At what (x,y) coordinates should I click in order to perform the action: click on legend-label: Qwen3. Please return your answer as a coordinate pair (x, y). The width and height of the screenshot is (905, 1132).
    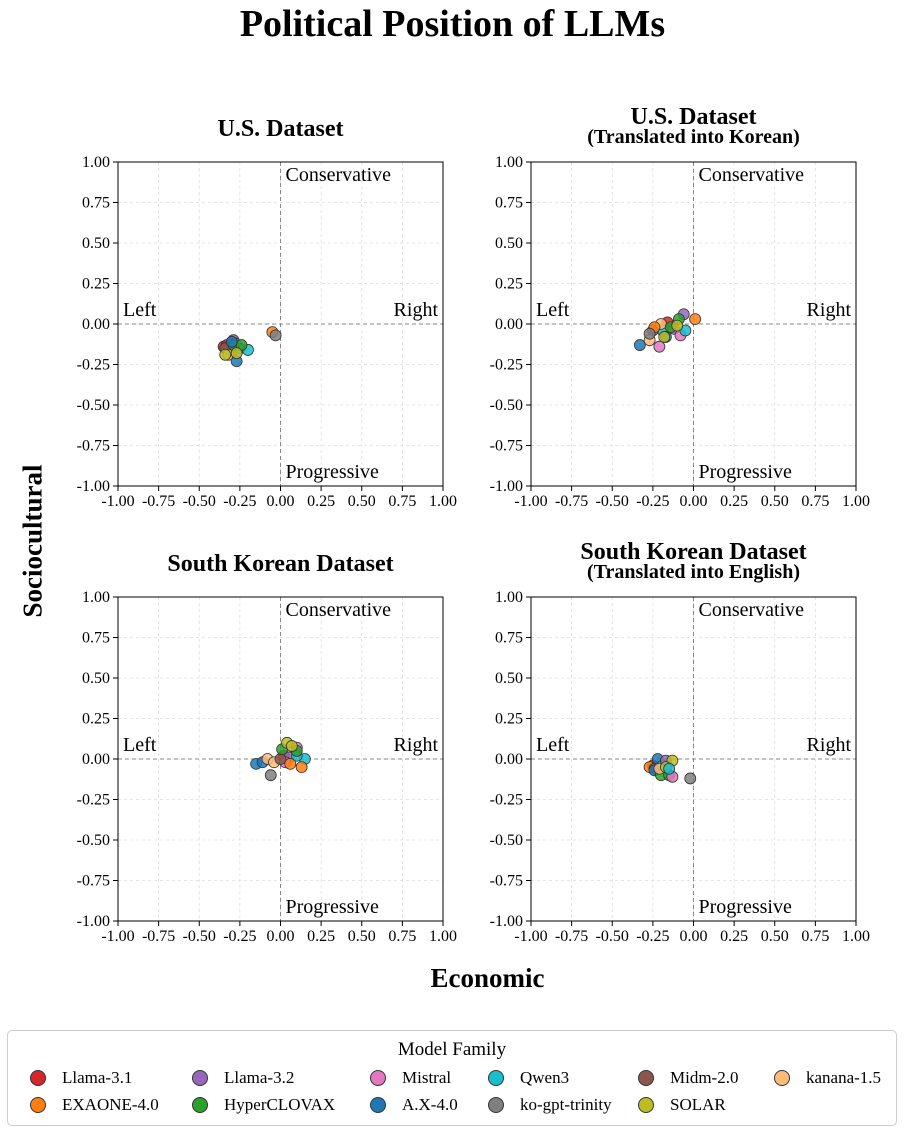
    Looking at the image, I should click on (545, 1077).